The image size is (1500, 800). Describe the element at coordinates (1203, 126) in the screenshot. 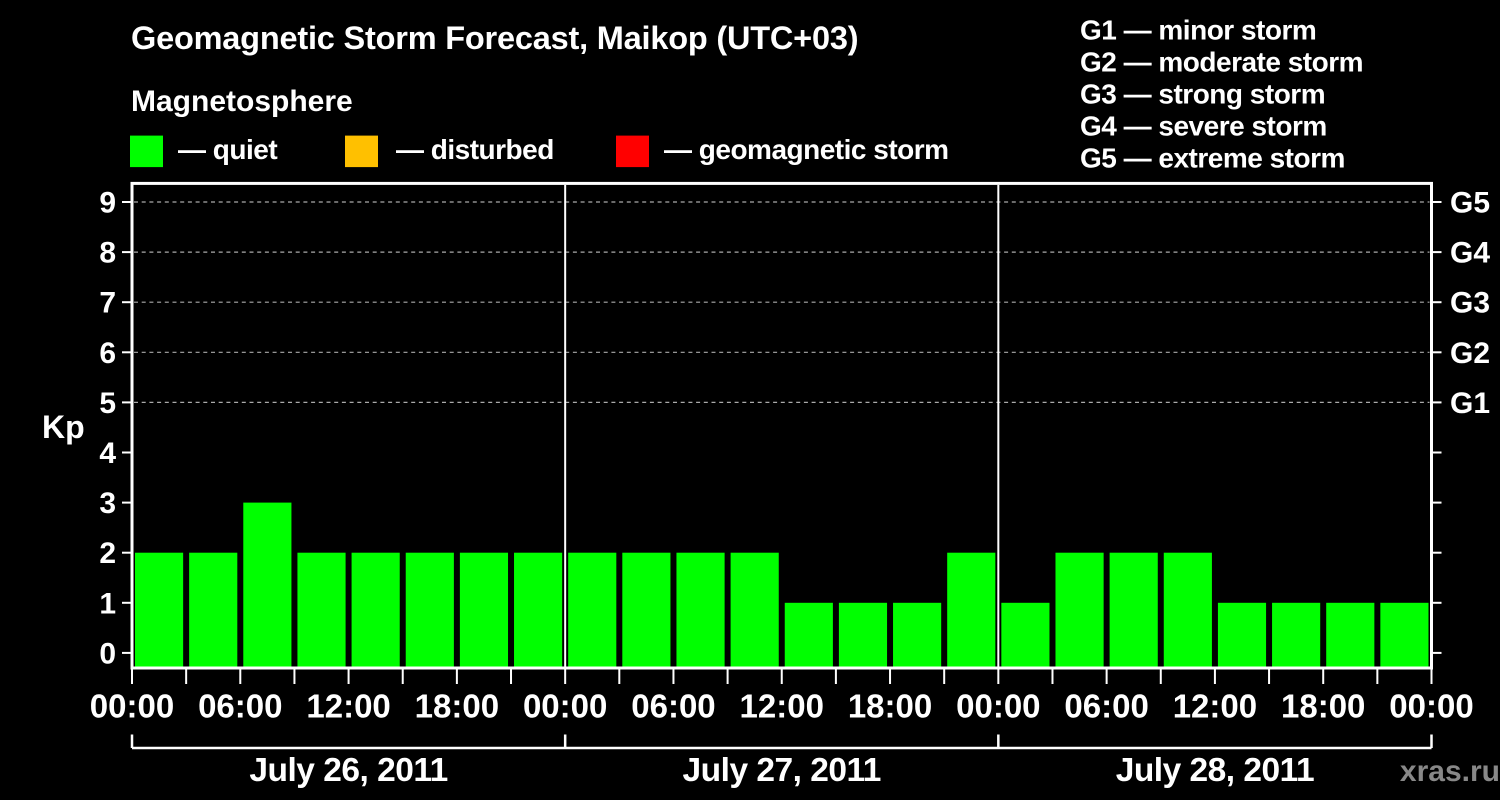

I see `svg-text: G4 — severe storm` at that location.